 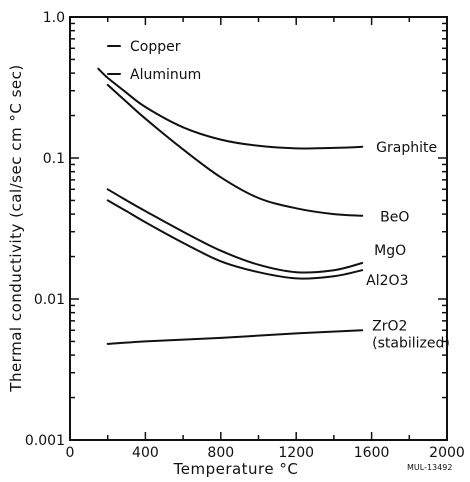 What do you see at coordinates (45, 441) in the screenshot?
I see `y-tick-label: 0.001` at bounding box center [45, 441].